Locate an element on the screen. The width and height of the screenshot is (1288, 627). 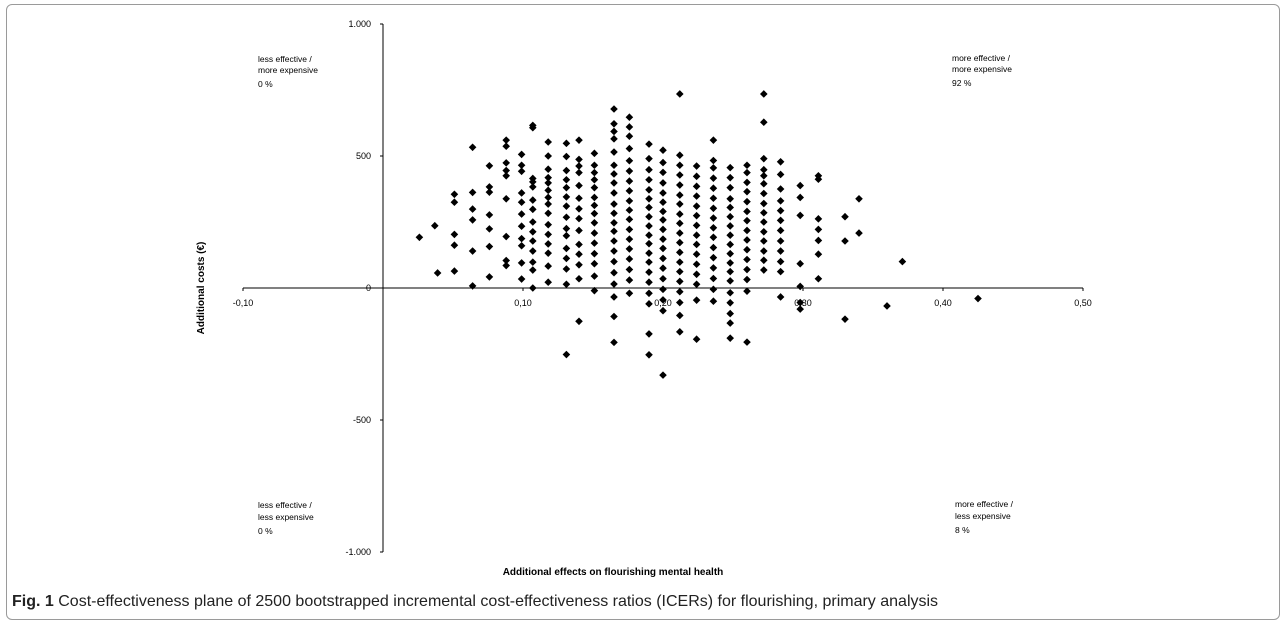
svg-text: less expensive is located at coordinates (983, 516).